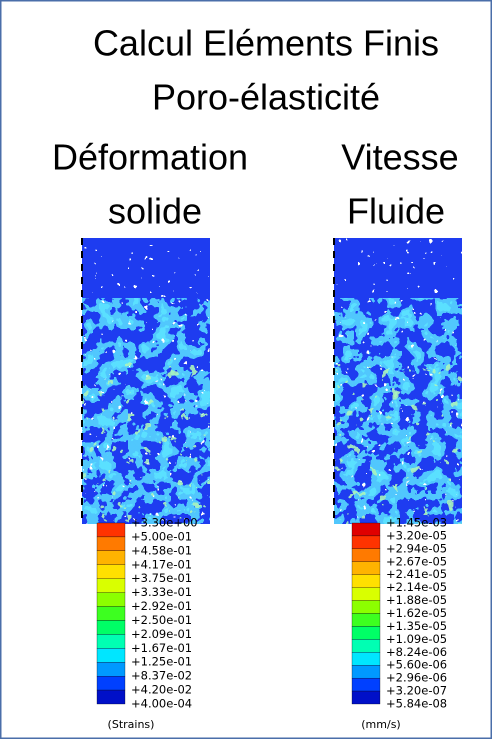 The width and height of the screenshot is (492, 744). What do you see at coordinates (150, 157) in the screenshot?
I see `panel-label: Déformation` at bounding box center [150, 157].